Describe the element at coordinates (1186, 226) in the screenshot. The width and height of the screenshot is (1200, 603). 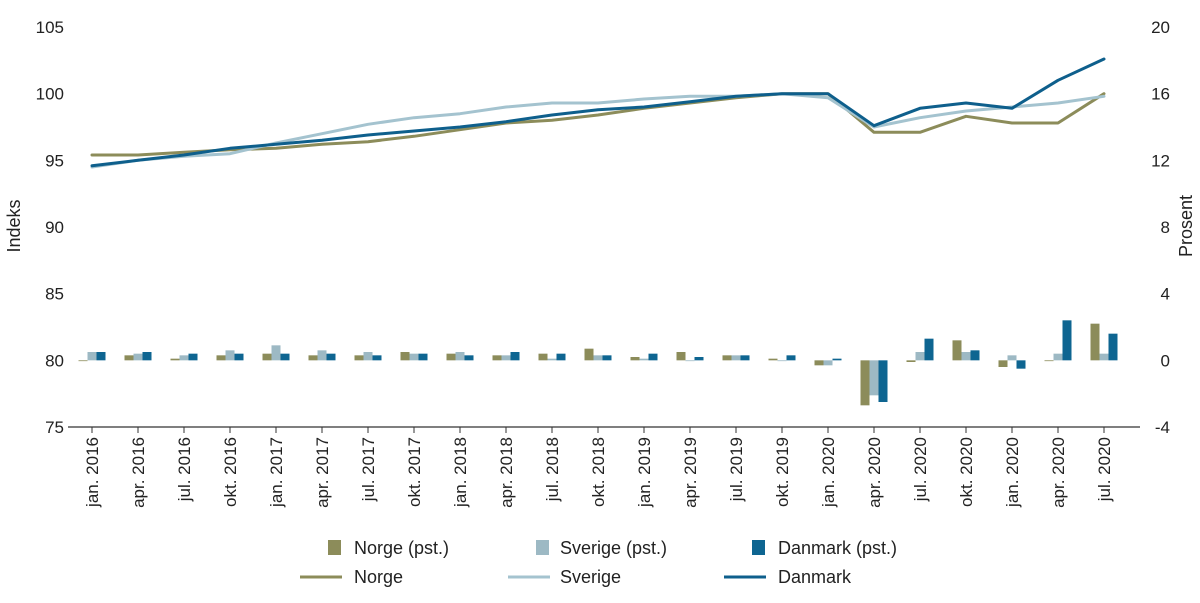
I see `right-axis-label: Prosent` at that location.